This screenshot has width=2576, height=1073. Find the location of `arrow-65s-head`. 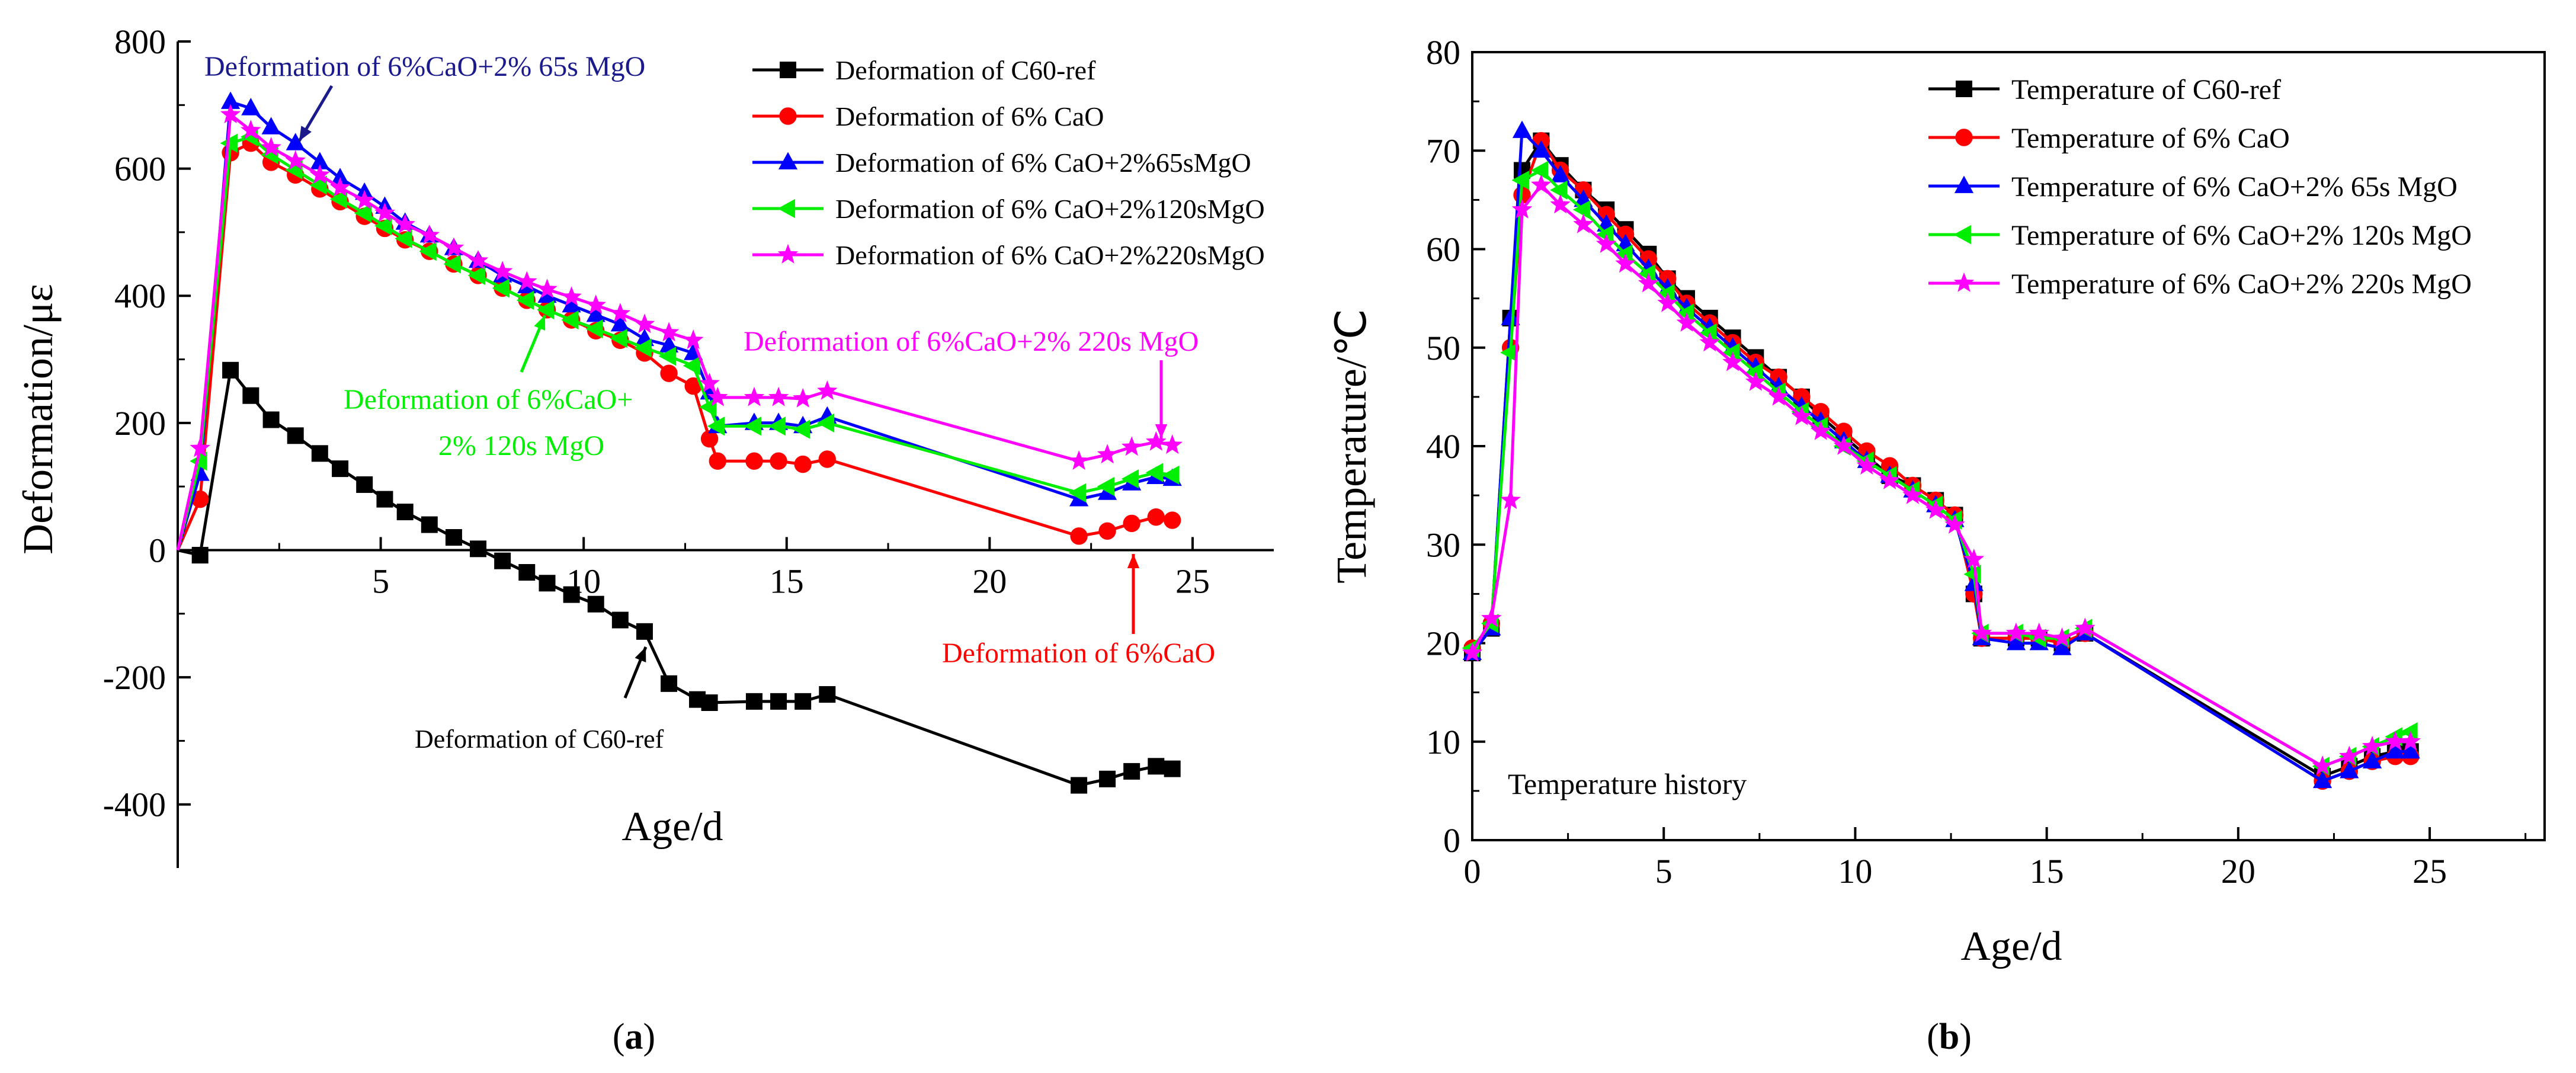

arrow-65s-head is located at coordinates (306, 133).